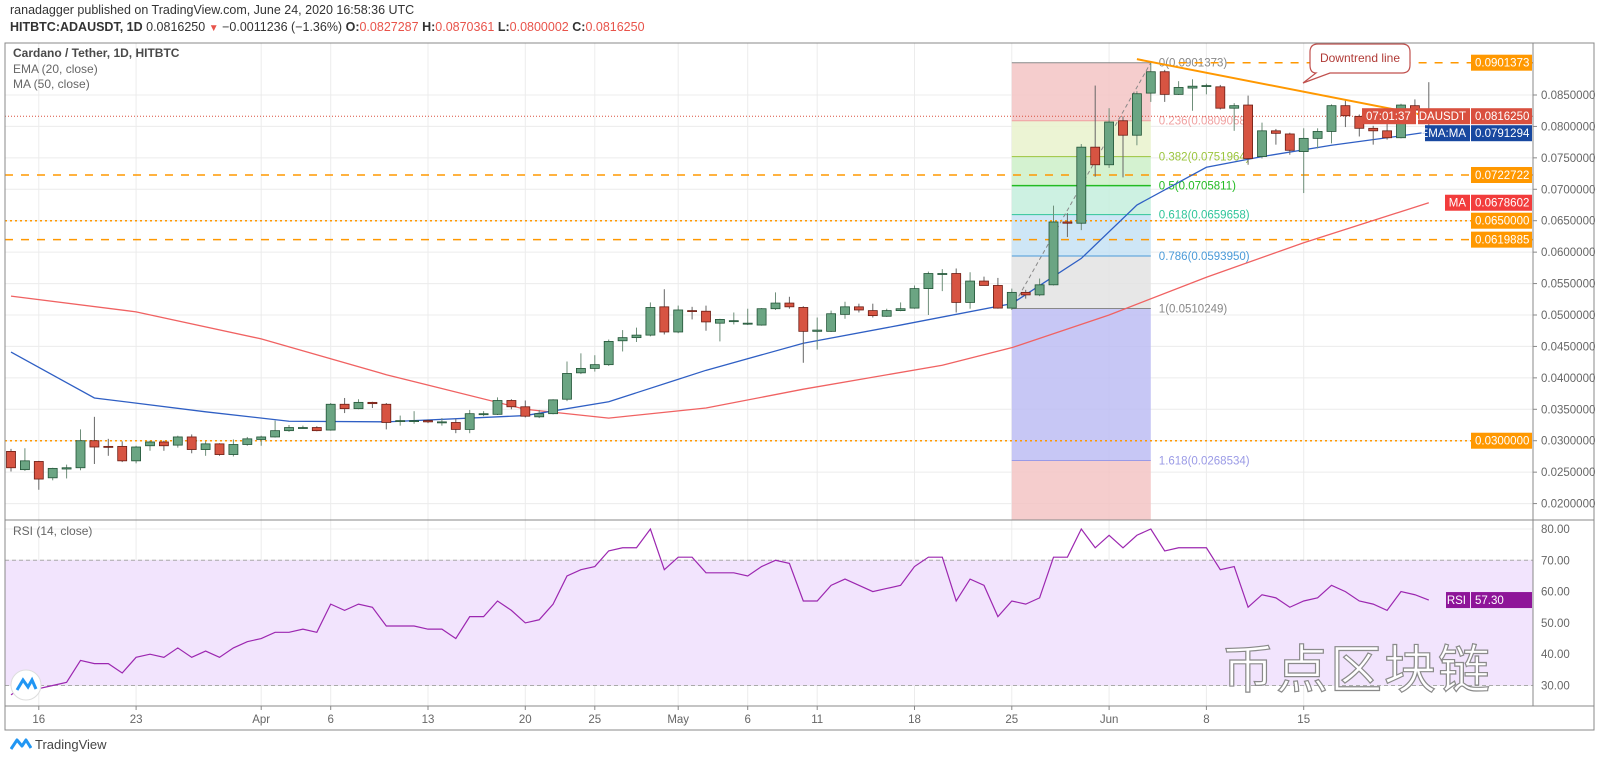 The height and width of the screenshot is (763, 1600). What do you see at coordinates (1555, 593) in the screenshot?
I see `rsi-tick-label: 60.00` at bounding box center [1555, 593].